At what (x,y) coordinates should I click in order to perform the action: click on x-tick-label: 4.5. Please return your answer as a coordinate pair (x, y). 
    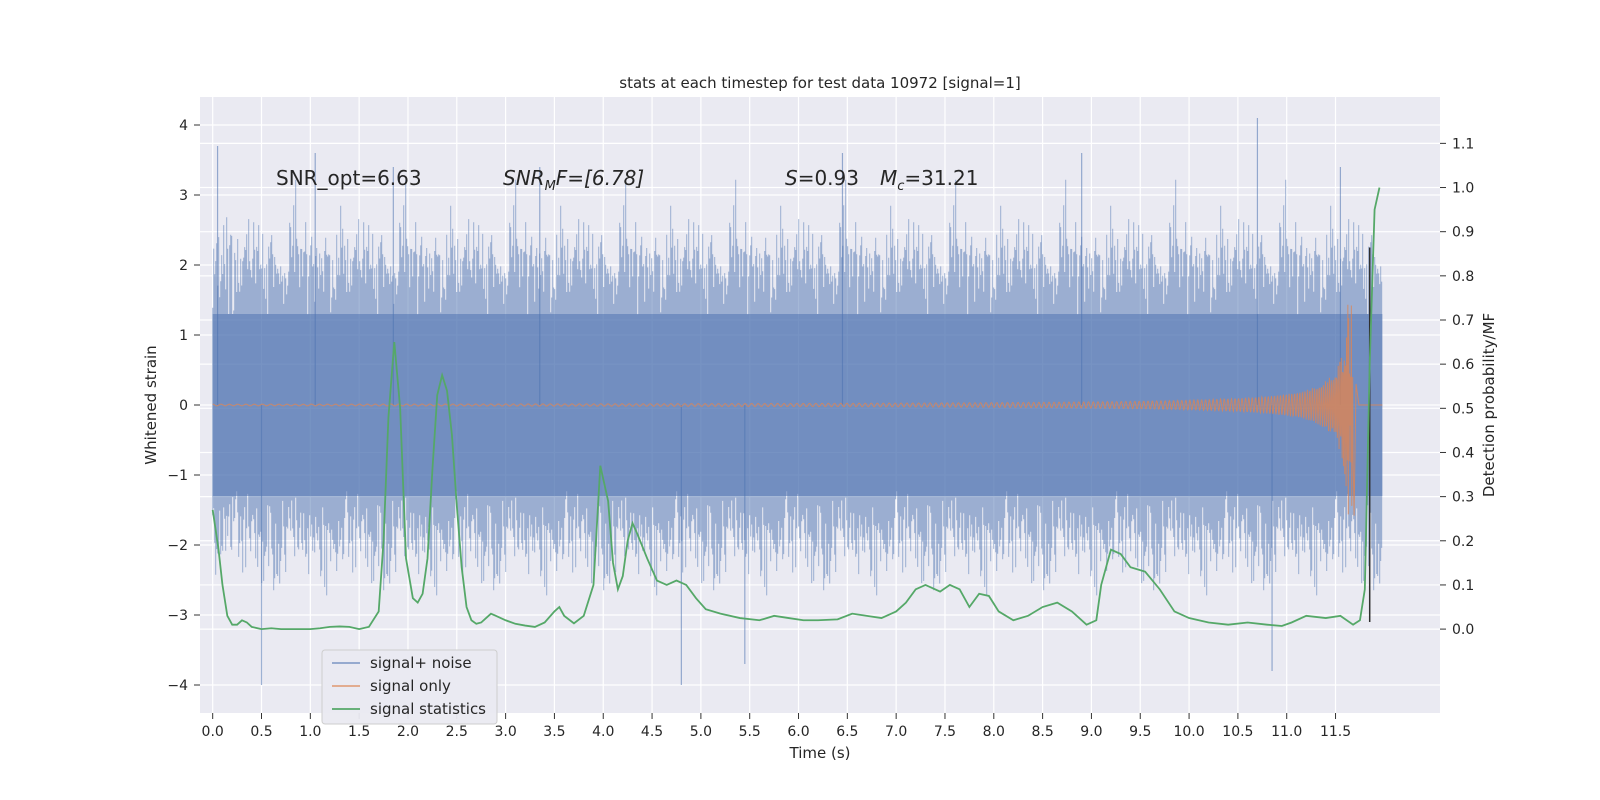
    Looking at the image, I should click on (652, 732).